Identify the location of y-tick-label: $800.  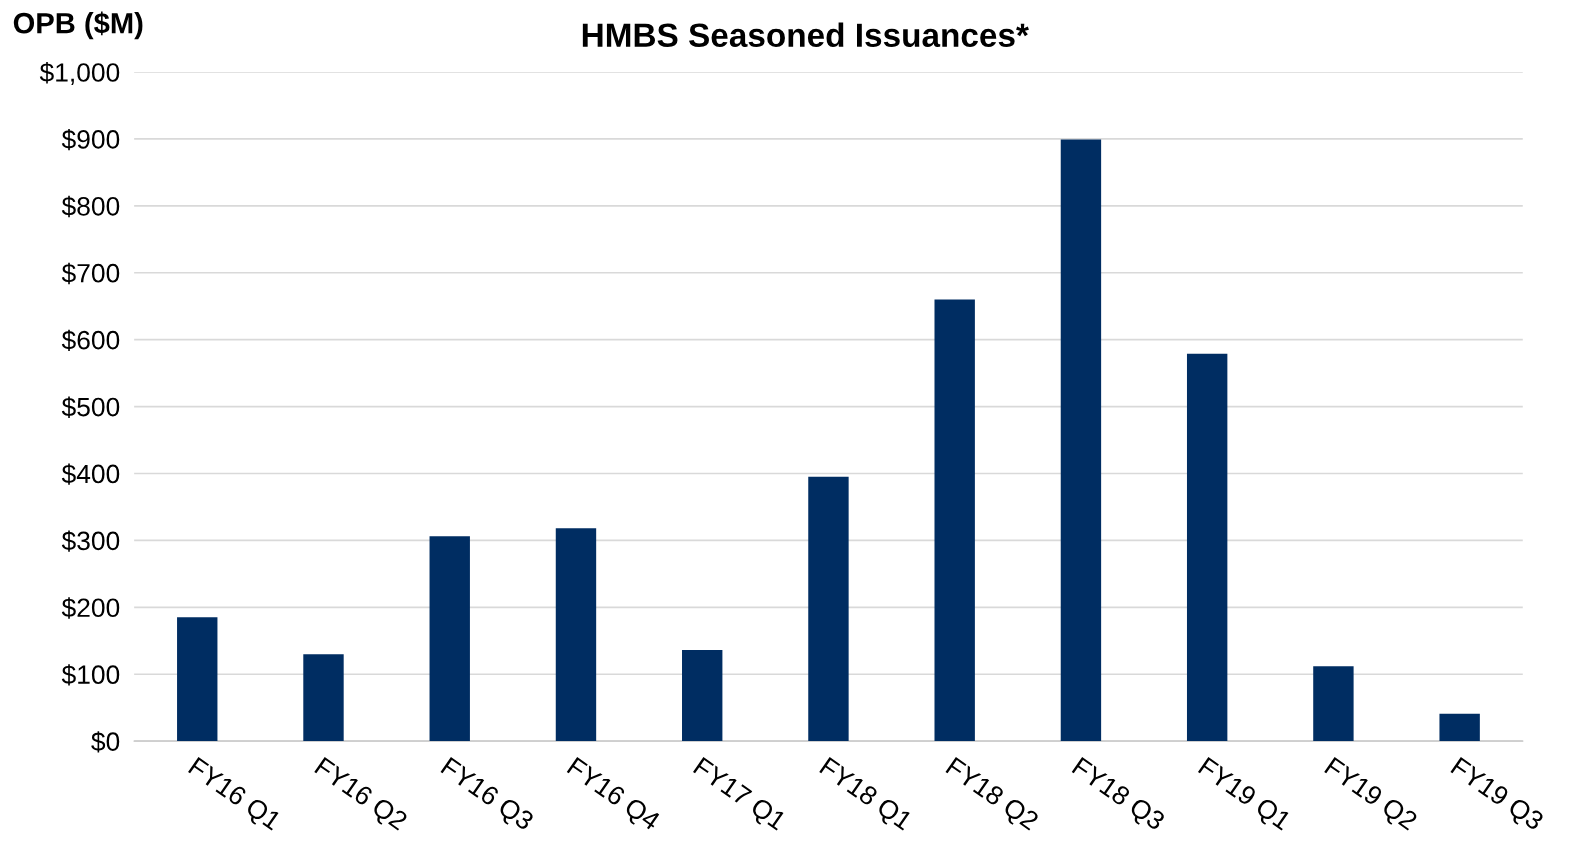
(90, 206).